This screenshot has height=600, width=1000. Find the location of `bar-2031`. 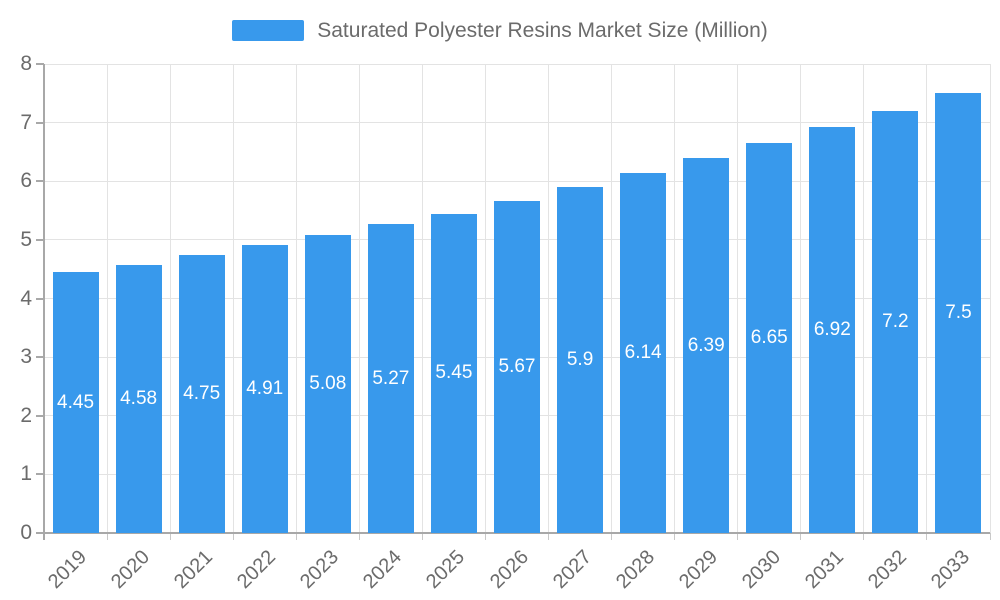

bar-2031 is located at coordinates (832, 330).